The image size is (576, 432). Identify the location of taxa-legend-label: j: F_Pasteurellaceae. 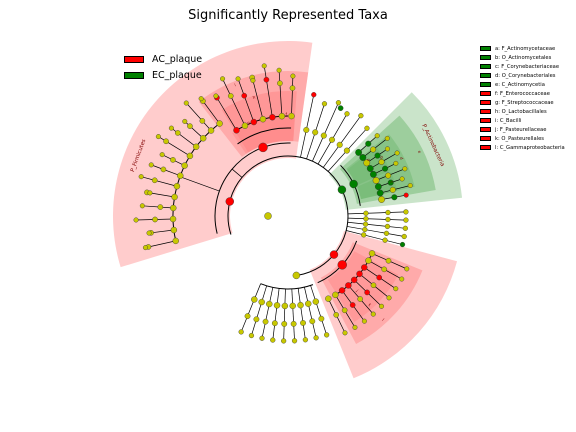
(521, 129).